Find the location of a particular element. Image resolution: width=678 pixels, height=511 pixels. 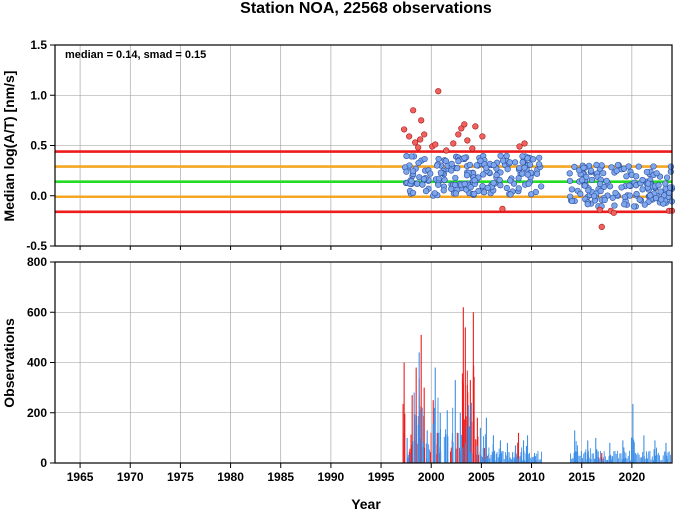

figure-title: Station NOA, 22568 observations is located at coordinates (366, 8).